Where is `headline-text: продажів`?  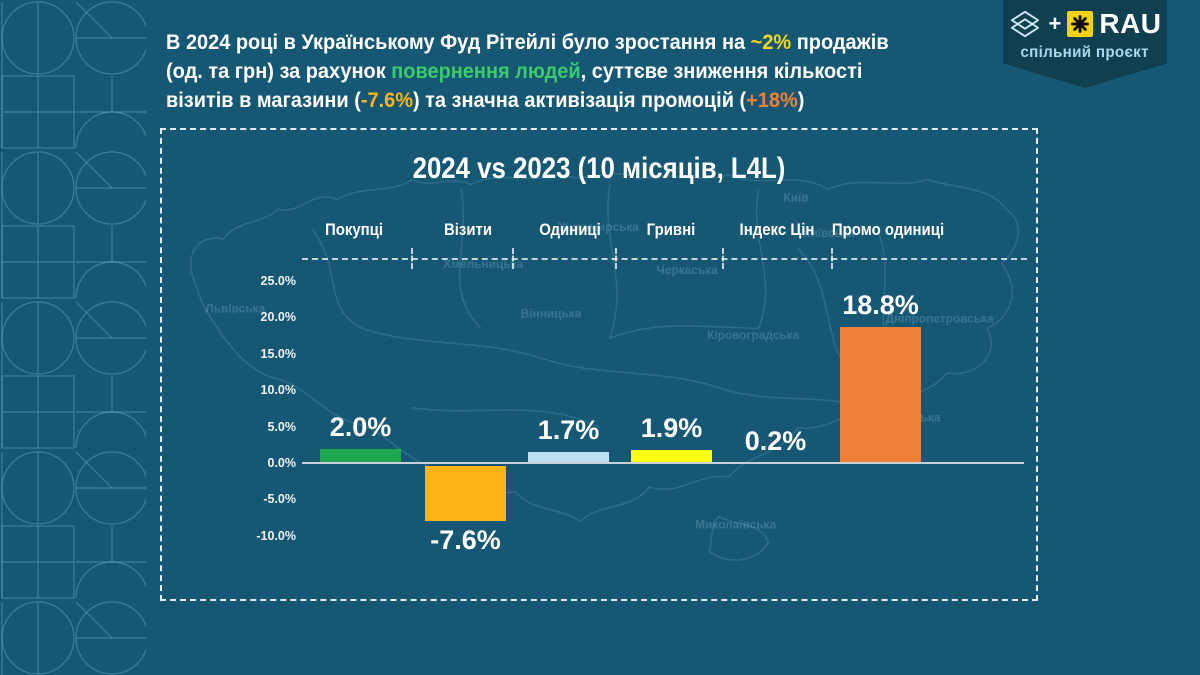
headline-text: продажів is located at coordinates (840, 42).